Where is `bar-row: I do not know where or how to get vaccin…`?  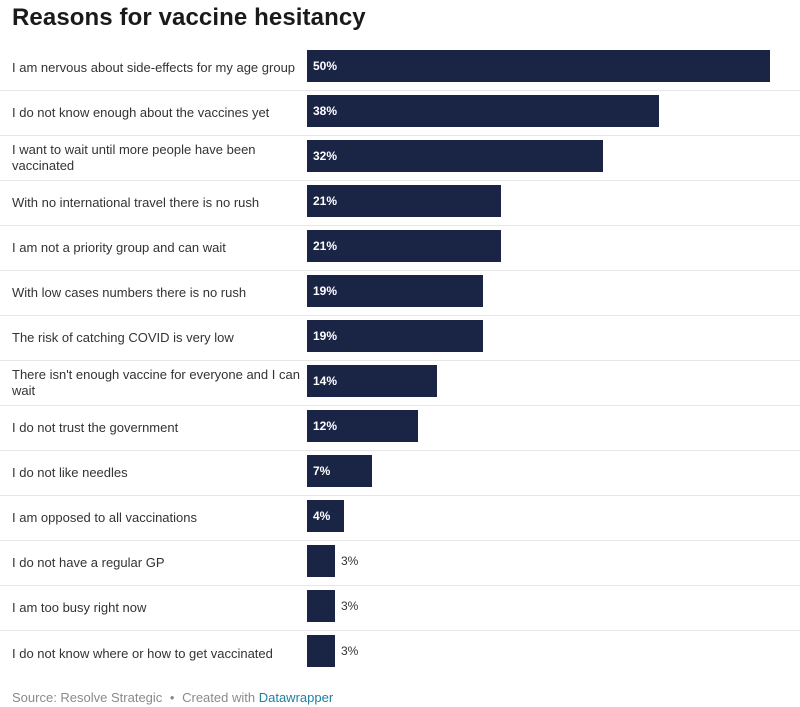 bar-row: I do not know where or how to get vaccin… is located at coordinates (400, 653).